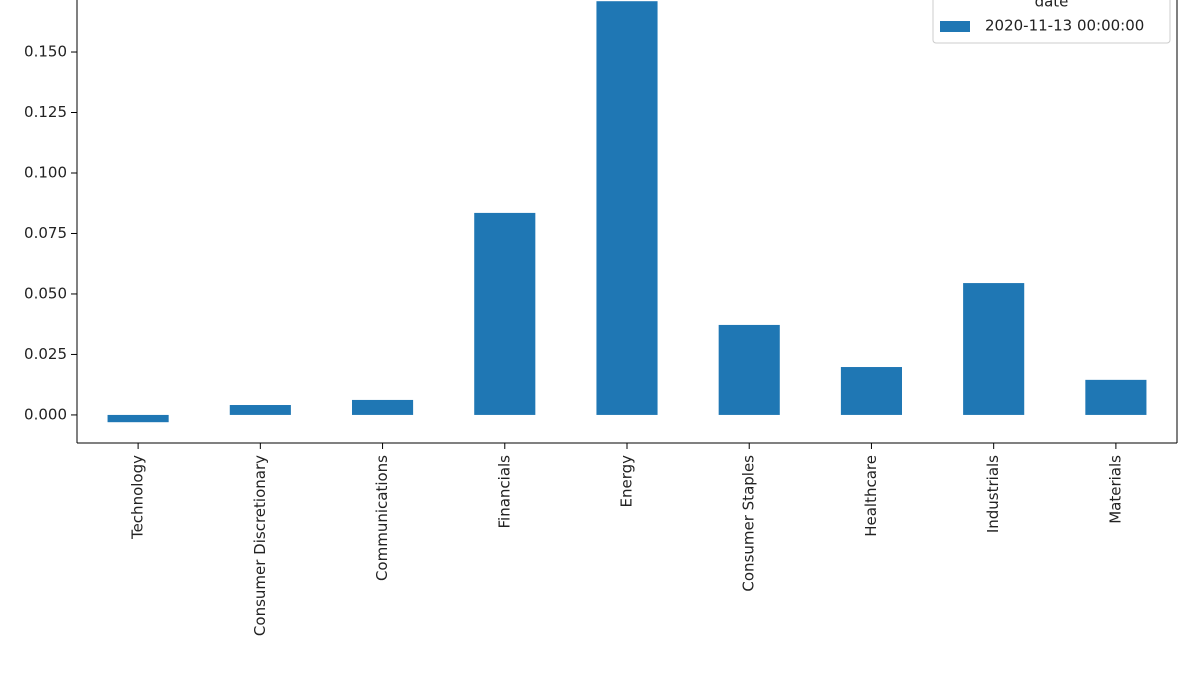 This screenshot has height=675, width=1200. Describe the element at coordinates (45, 354) in the screenshot. I see `y-tick-label: 0.025` at that location.